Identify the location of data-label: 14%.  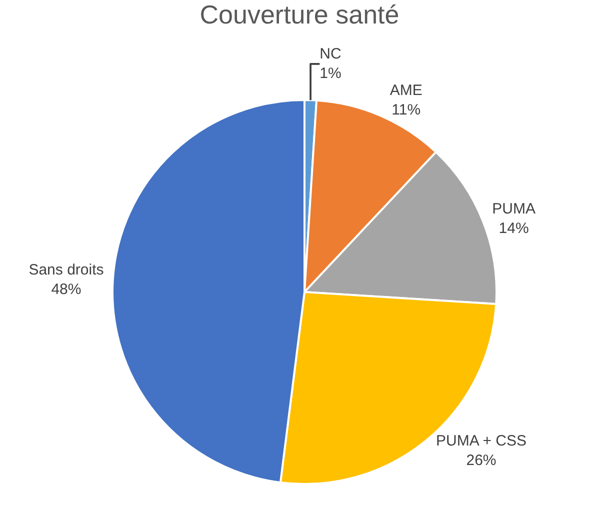
(513, 229).